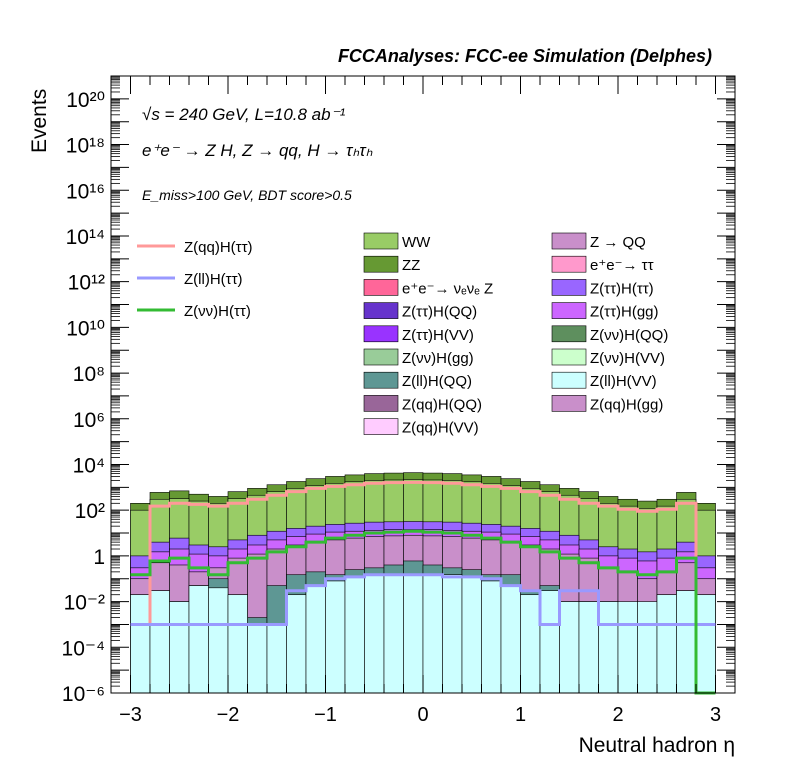 The height and width of the screenshot is (772, 796). Describe the element at coordinates (525, 56) in the screenshot. I see `chart-title: FCCAnalyses: FCC-ee Simulation (Delphes)` at that location.